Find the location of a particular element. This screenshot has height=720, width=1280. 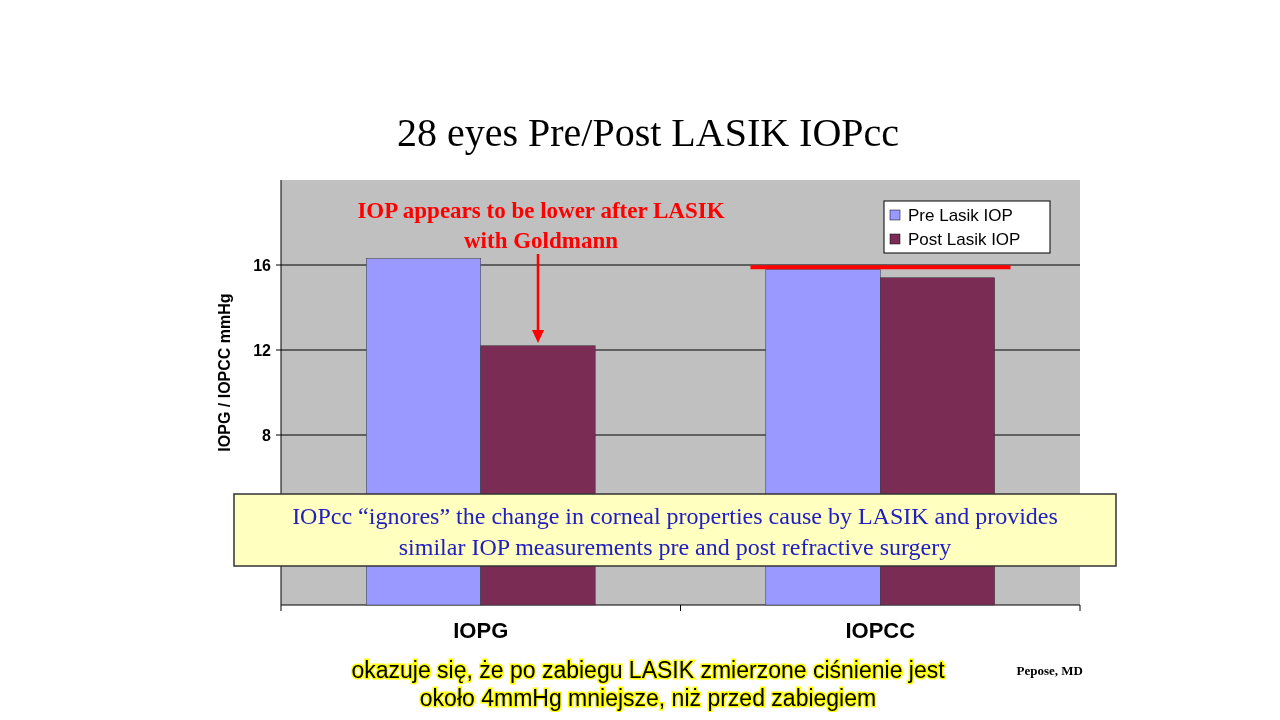

y-tick-label: 12 is located at coordinates (262, 350).